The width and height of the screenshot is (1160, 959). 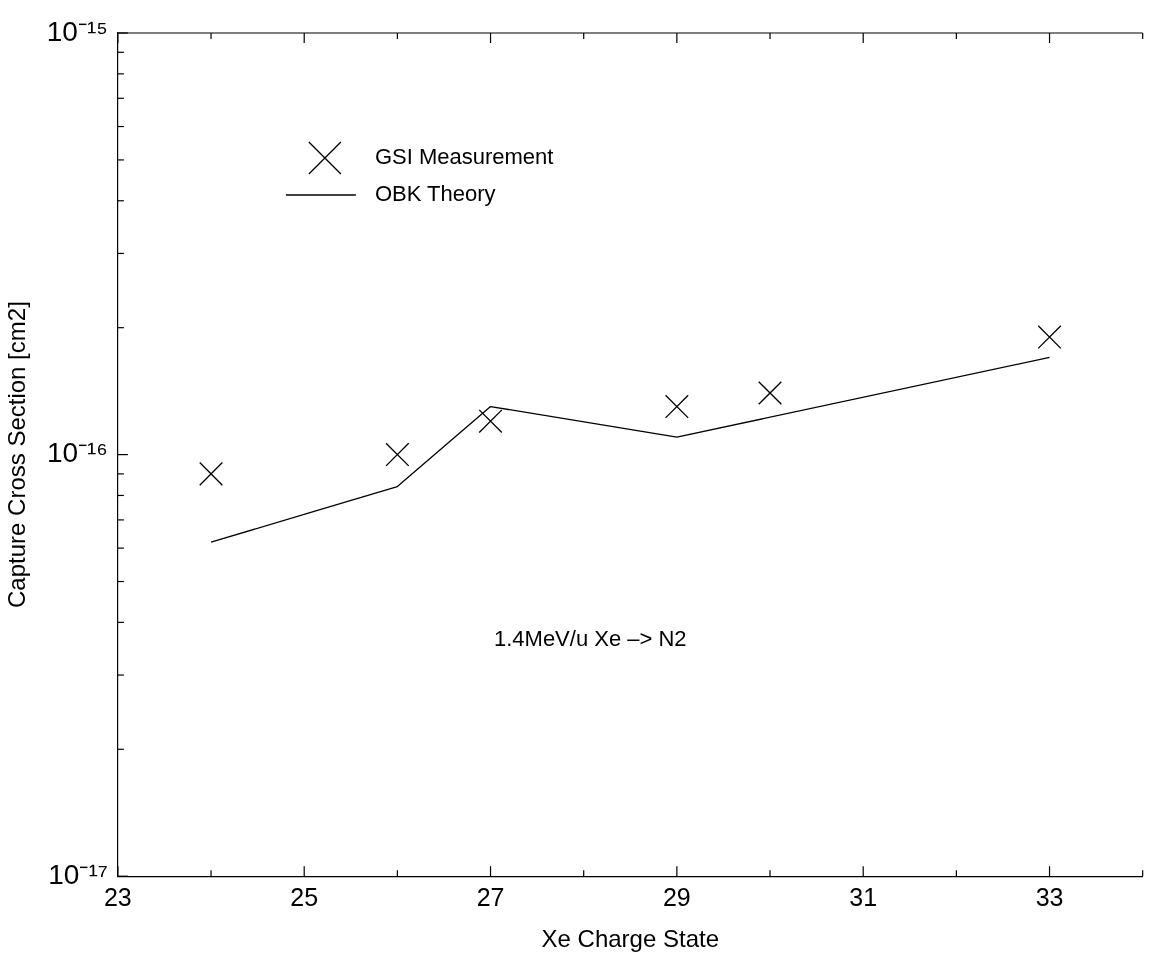 I want to click on y-tick-label: 10⁻¹⁶, so click(x=77, y=453).